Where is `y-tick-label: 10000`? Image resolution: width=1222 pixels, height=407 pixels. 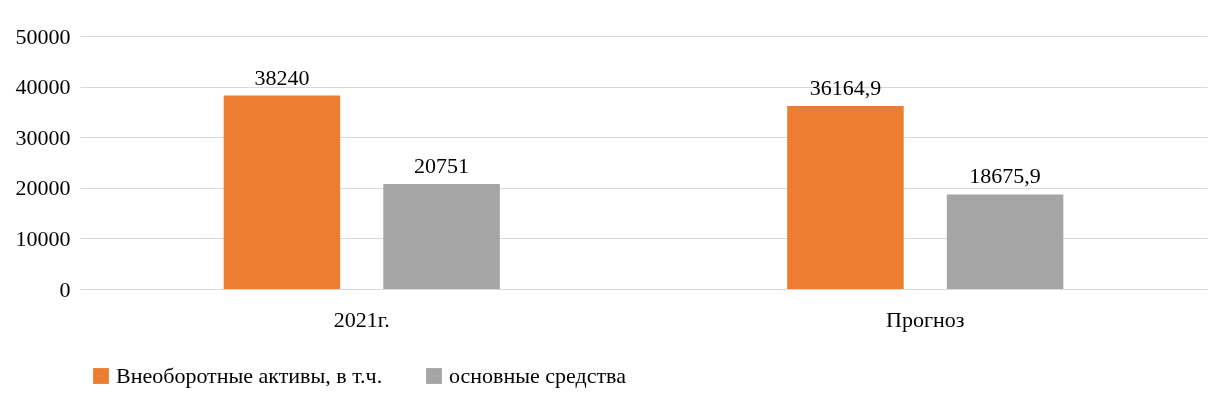 y-tick-label: 10000 is located at coordinates (43, 238).